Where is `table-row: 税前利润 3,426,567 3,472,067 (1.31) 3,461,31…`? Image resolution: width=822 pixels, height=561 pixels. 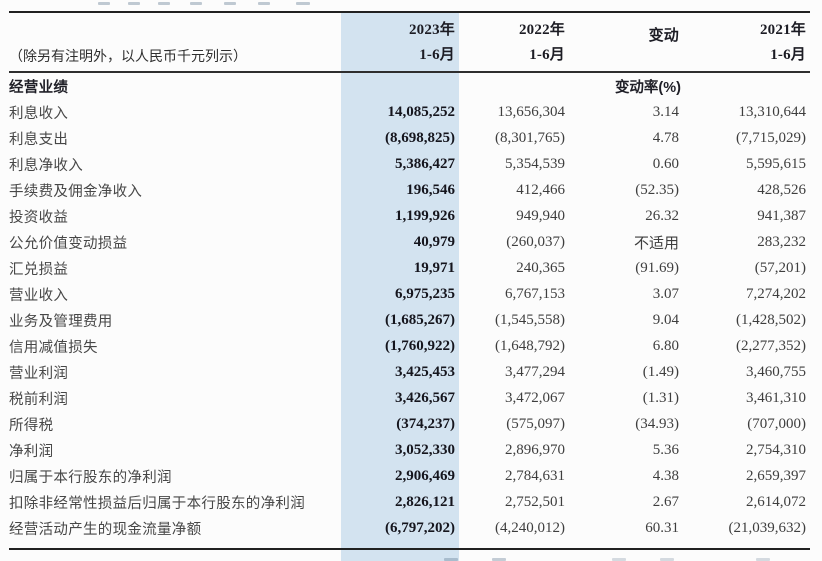 table-row: 税前利润 3,426,567 3,472,067 (1.31) 3,461,31… is located at coordinates (409, 398).